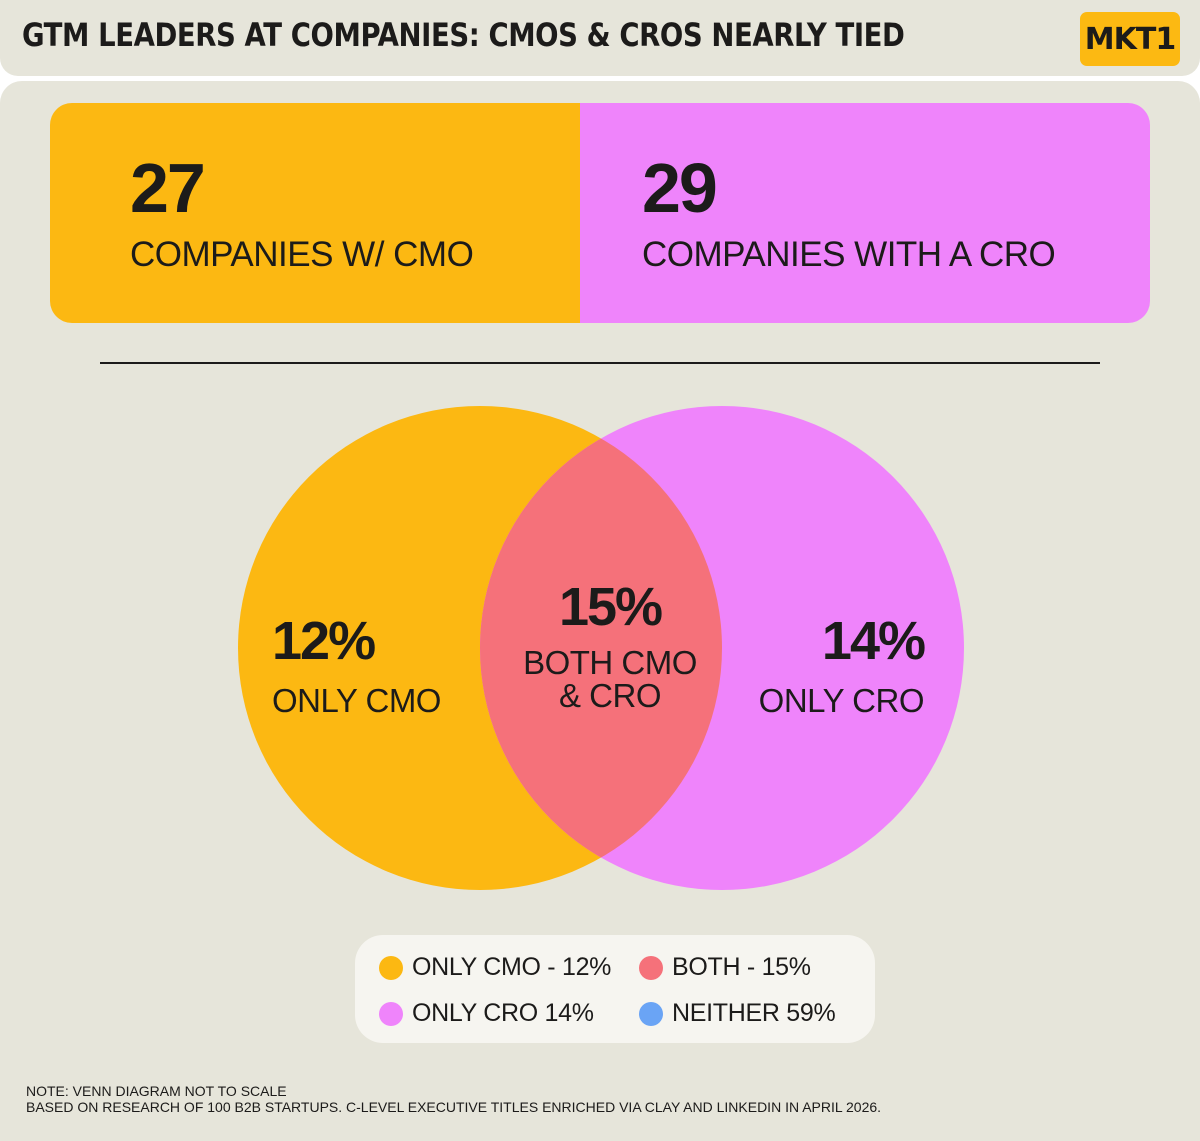 This screenshot has width=1200, height=1141. I want to click on legend-item-only-cmo: ONLY CMO - 12%, so click(495, 967).